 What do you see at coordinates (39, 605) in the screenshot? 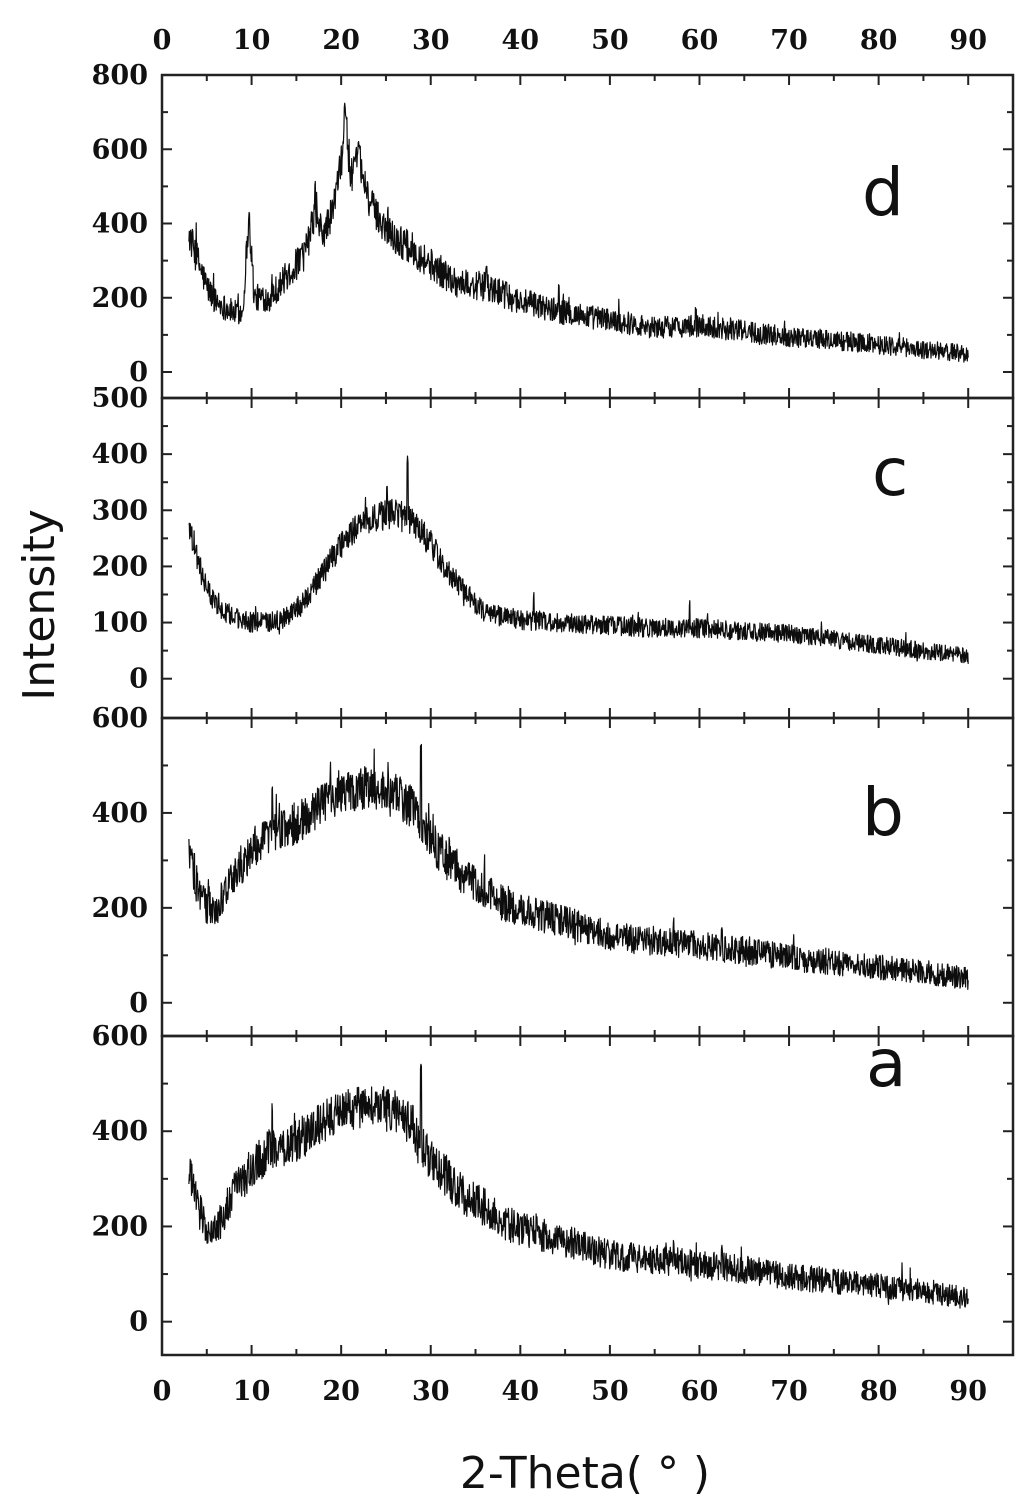
I see `y-axis-title: Intensity` at bounding box center [39, 605].